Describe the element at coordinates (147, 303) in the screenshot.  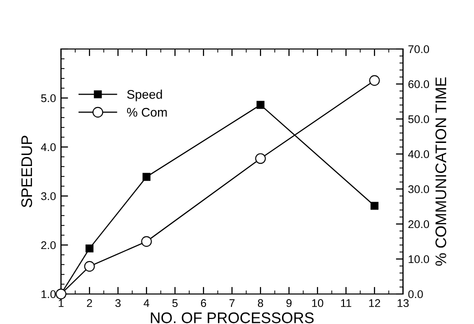
I see `x-tick-label: 4` at that location.